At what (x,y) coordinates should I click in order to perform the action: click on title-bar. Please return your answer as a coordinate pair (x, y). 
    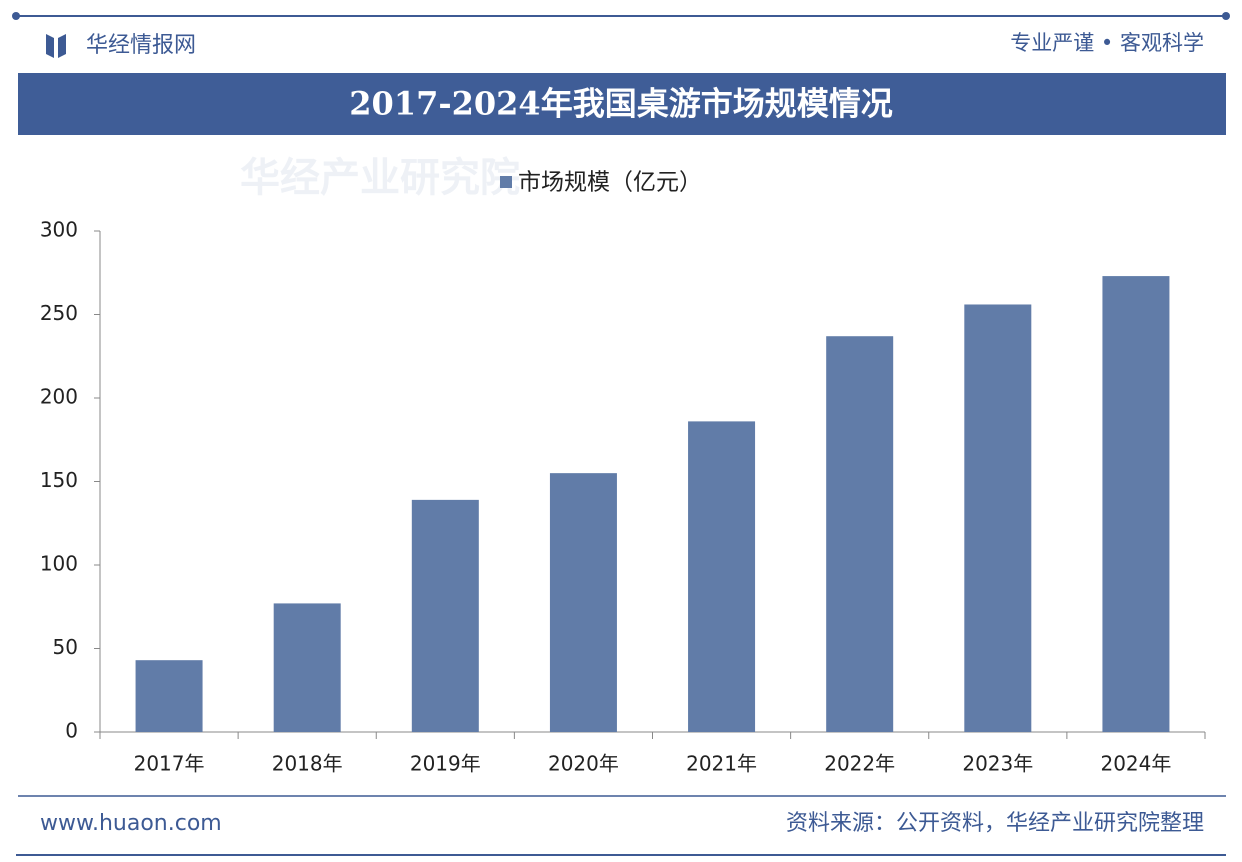
    Looking at the image, I should click on (622, 104).